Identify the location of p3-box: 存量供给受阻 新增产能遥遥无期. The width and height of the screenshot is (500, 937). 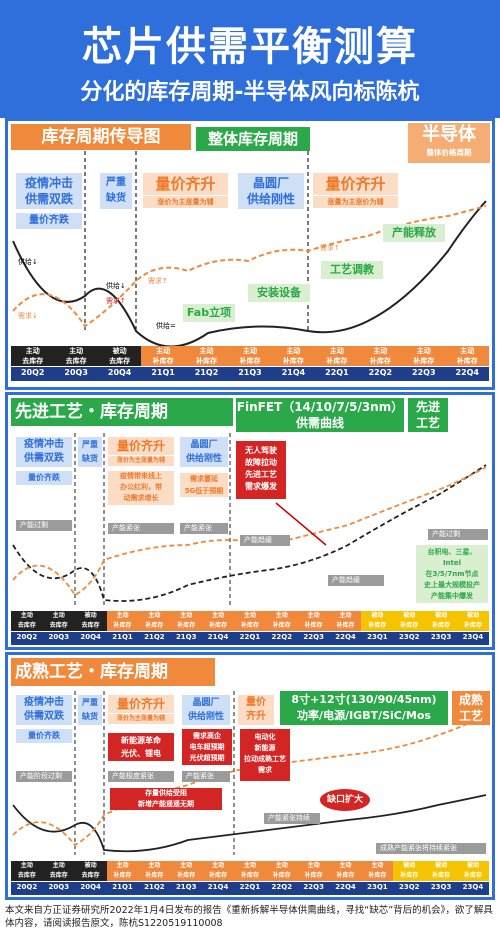
(166, 799).